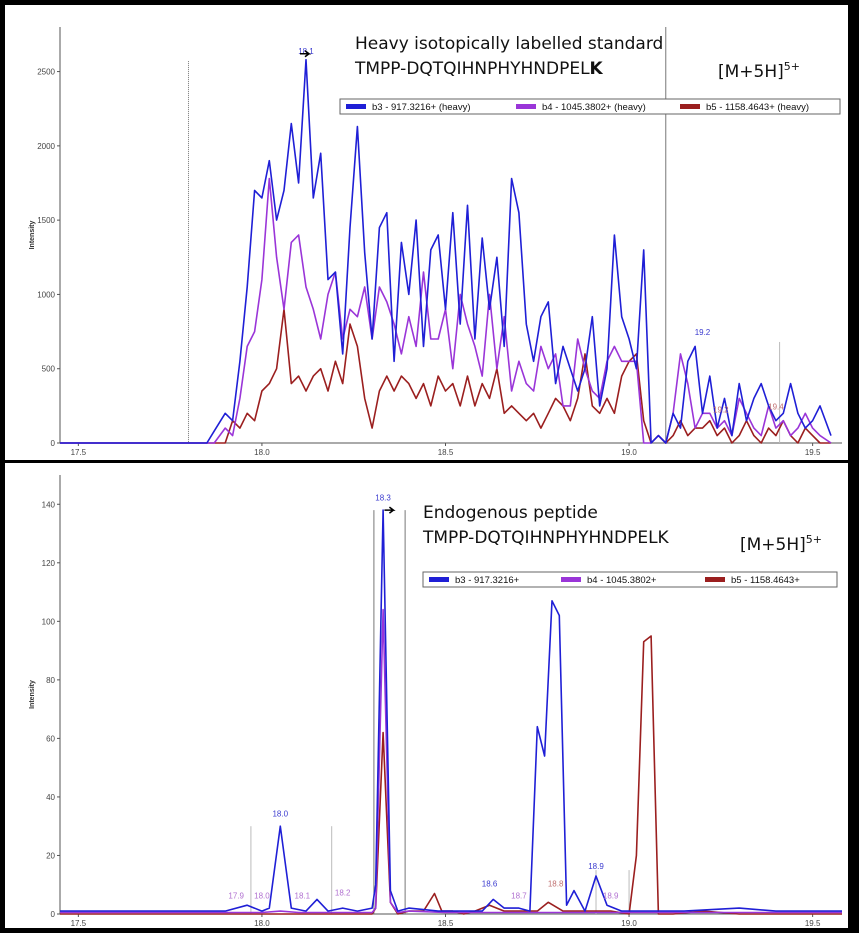 Image resolution: width=859 pixels, height=933 pixels. What do you see at coordinates (46, 220) in the screenshot?
I see `y-tick-label: 1500` at bounding box center [46, 220].